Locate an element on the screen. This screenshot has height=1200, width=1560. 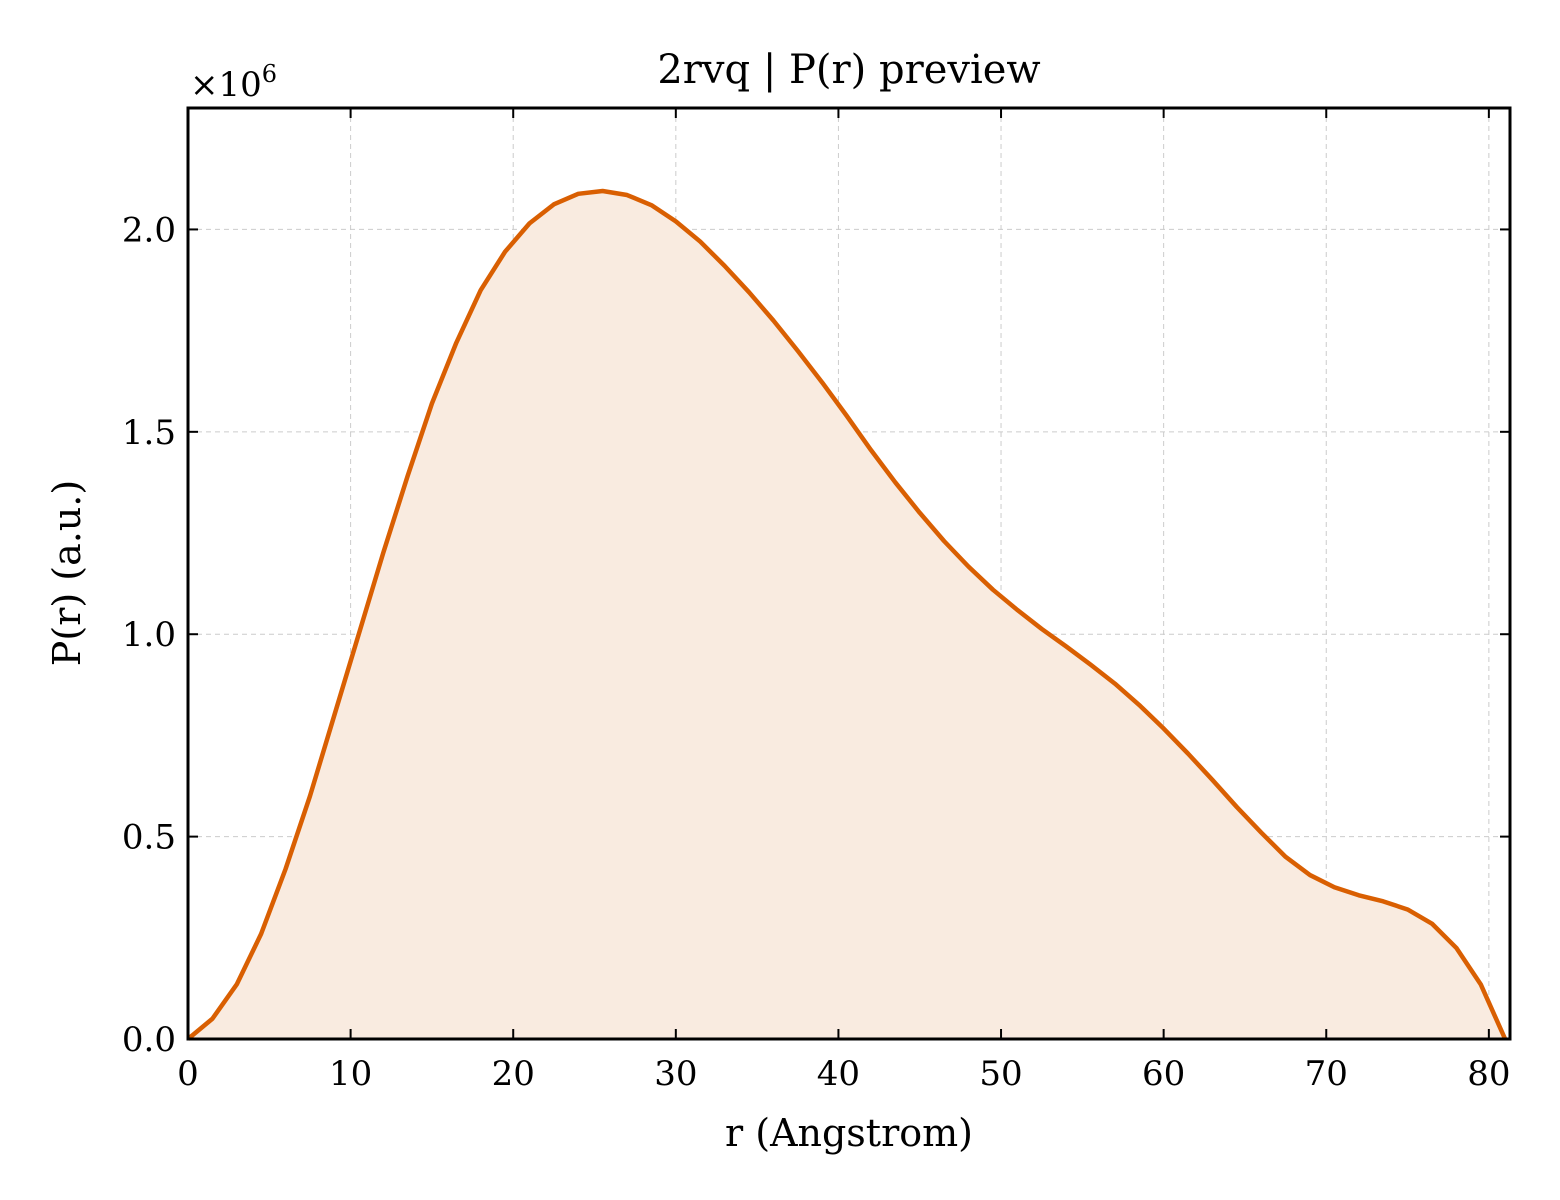
x-tick-label: 50 is located at coordinates (1000, 1074).